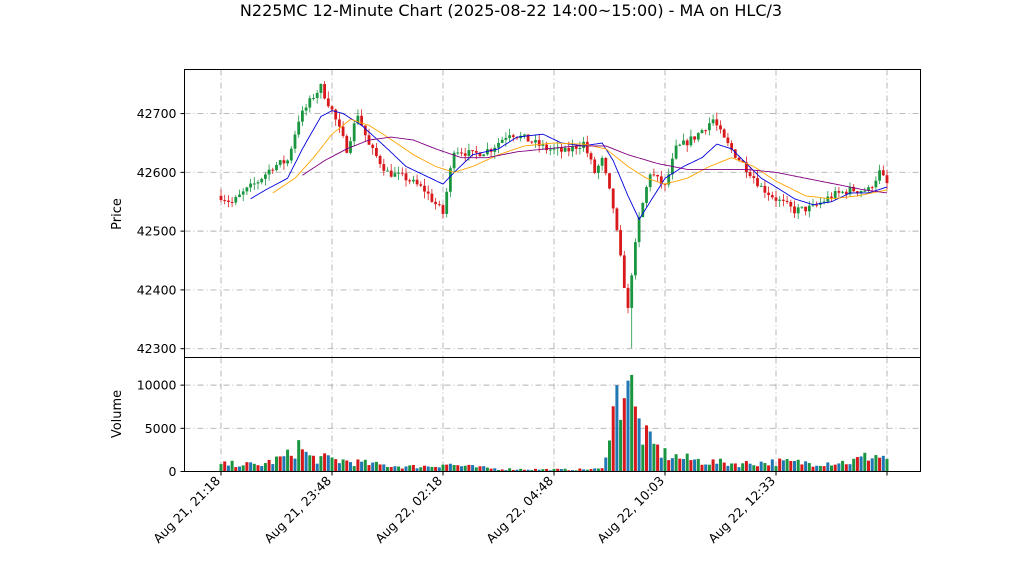  Describe the element at coordinates (157, 113) in the screenshot. I see `price-tick-label: 42700` at that location.